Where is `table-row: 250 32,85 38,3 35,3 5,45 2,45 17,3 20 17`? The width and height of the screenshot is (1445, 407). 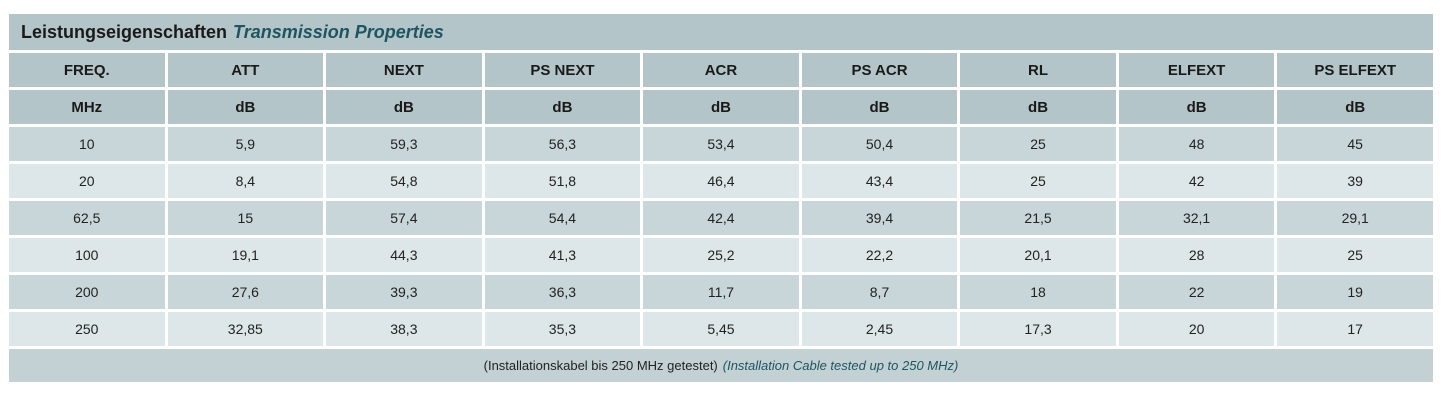
table-row: 250 32,85 38,3 35,3 5,45 2,45 17,3 20 17 is located at coordinates (721, 329).